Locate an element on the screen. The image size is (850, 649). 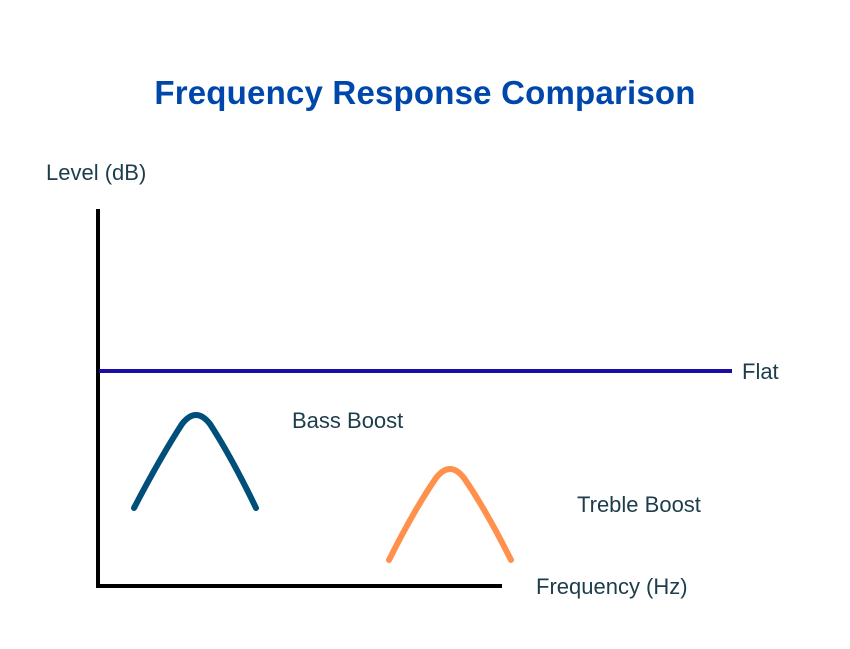
treble-boost-curve is located at coordinates (450, 514).